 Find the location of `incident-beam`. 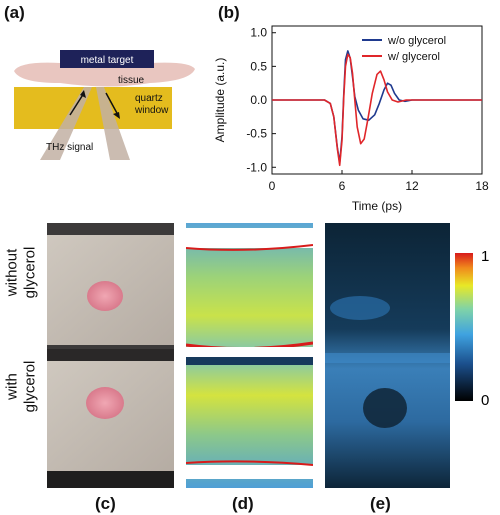

incident-beam is located at coordinates (66, 123).